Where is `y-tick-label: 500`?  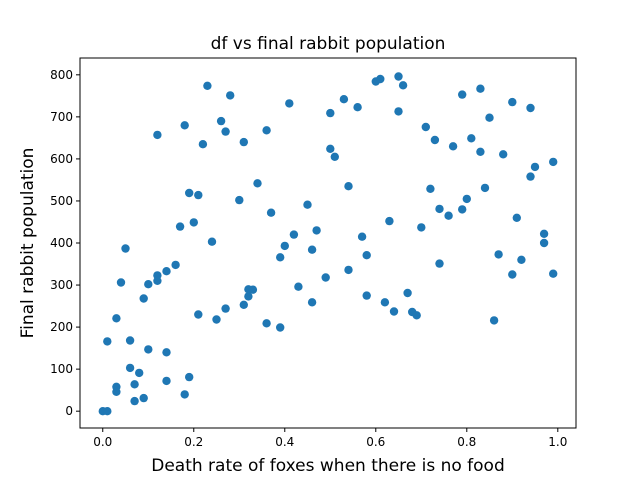 y-tick-label: 500 is located at coordinates (61, 201).